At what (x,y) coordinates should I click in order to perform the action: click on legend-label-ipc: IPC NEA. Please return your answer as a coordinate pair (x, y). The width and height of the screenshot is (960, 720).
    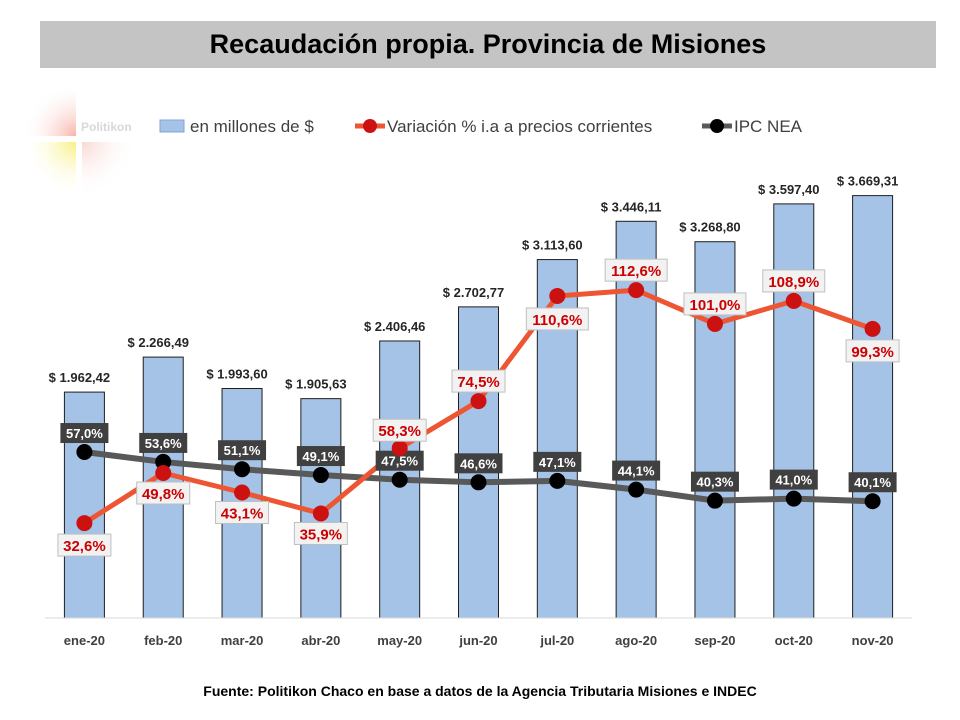
    Looking at the image, I should click on (768, 126).